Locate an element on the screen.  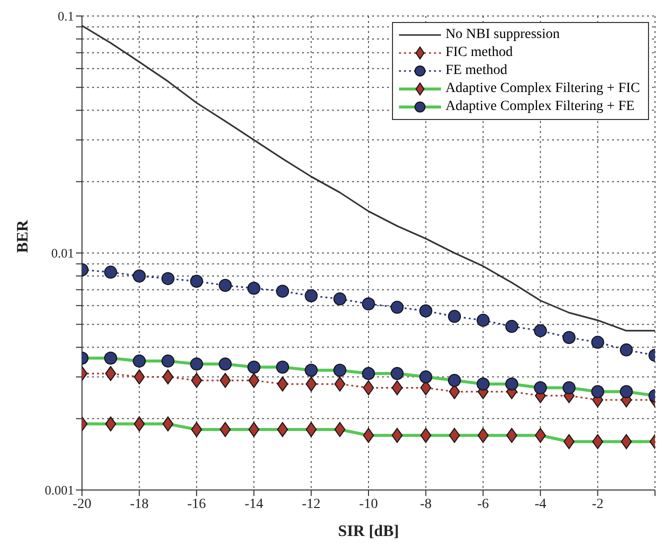
y-tick-label: 0.01 is located at coordinates (62, 253).